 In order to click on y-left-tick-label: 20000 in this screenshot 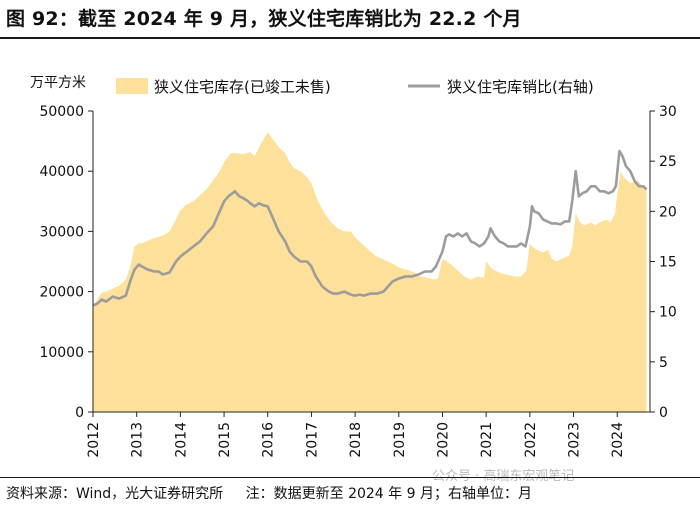, I will do `click(61, 293)`.